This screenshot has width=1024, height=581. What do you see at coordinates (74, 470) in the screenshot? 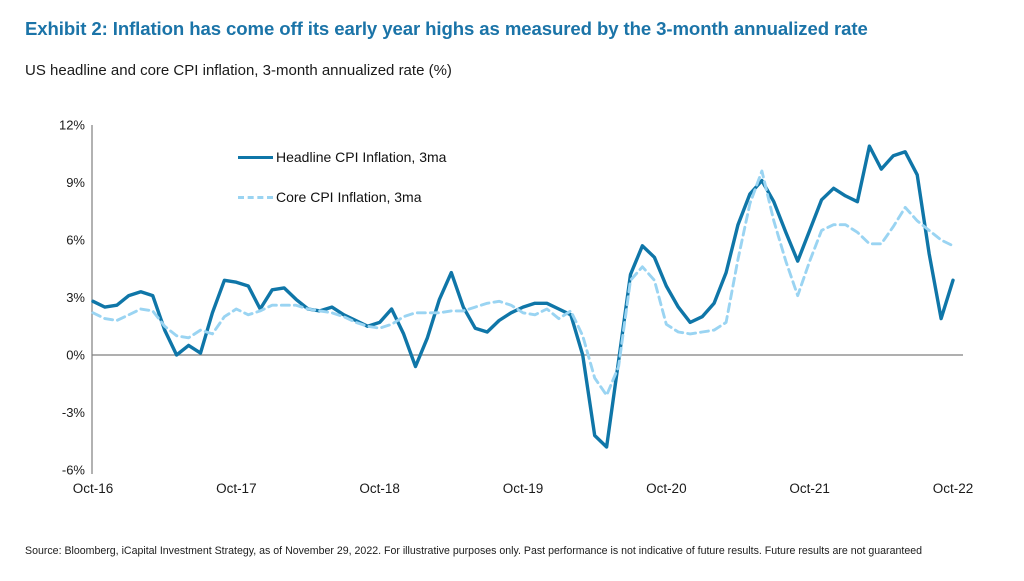
I see `y-axis-tick-label: -6%` at bounding box center [74, 470].